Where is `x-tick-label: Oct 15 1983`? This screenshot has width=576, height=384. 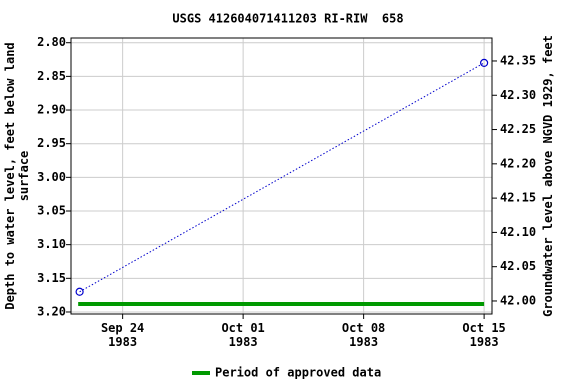 x-tick-label: Oct 15 1983 is located at coordinates (484, 335).